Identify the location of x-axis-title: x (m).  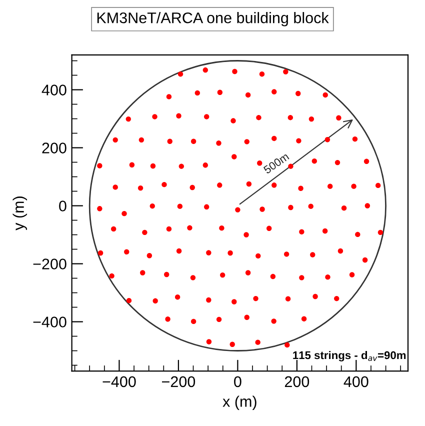
(239, 403).